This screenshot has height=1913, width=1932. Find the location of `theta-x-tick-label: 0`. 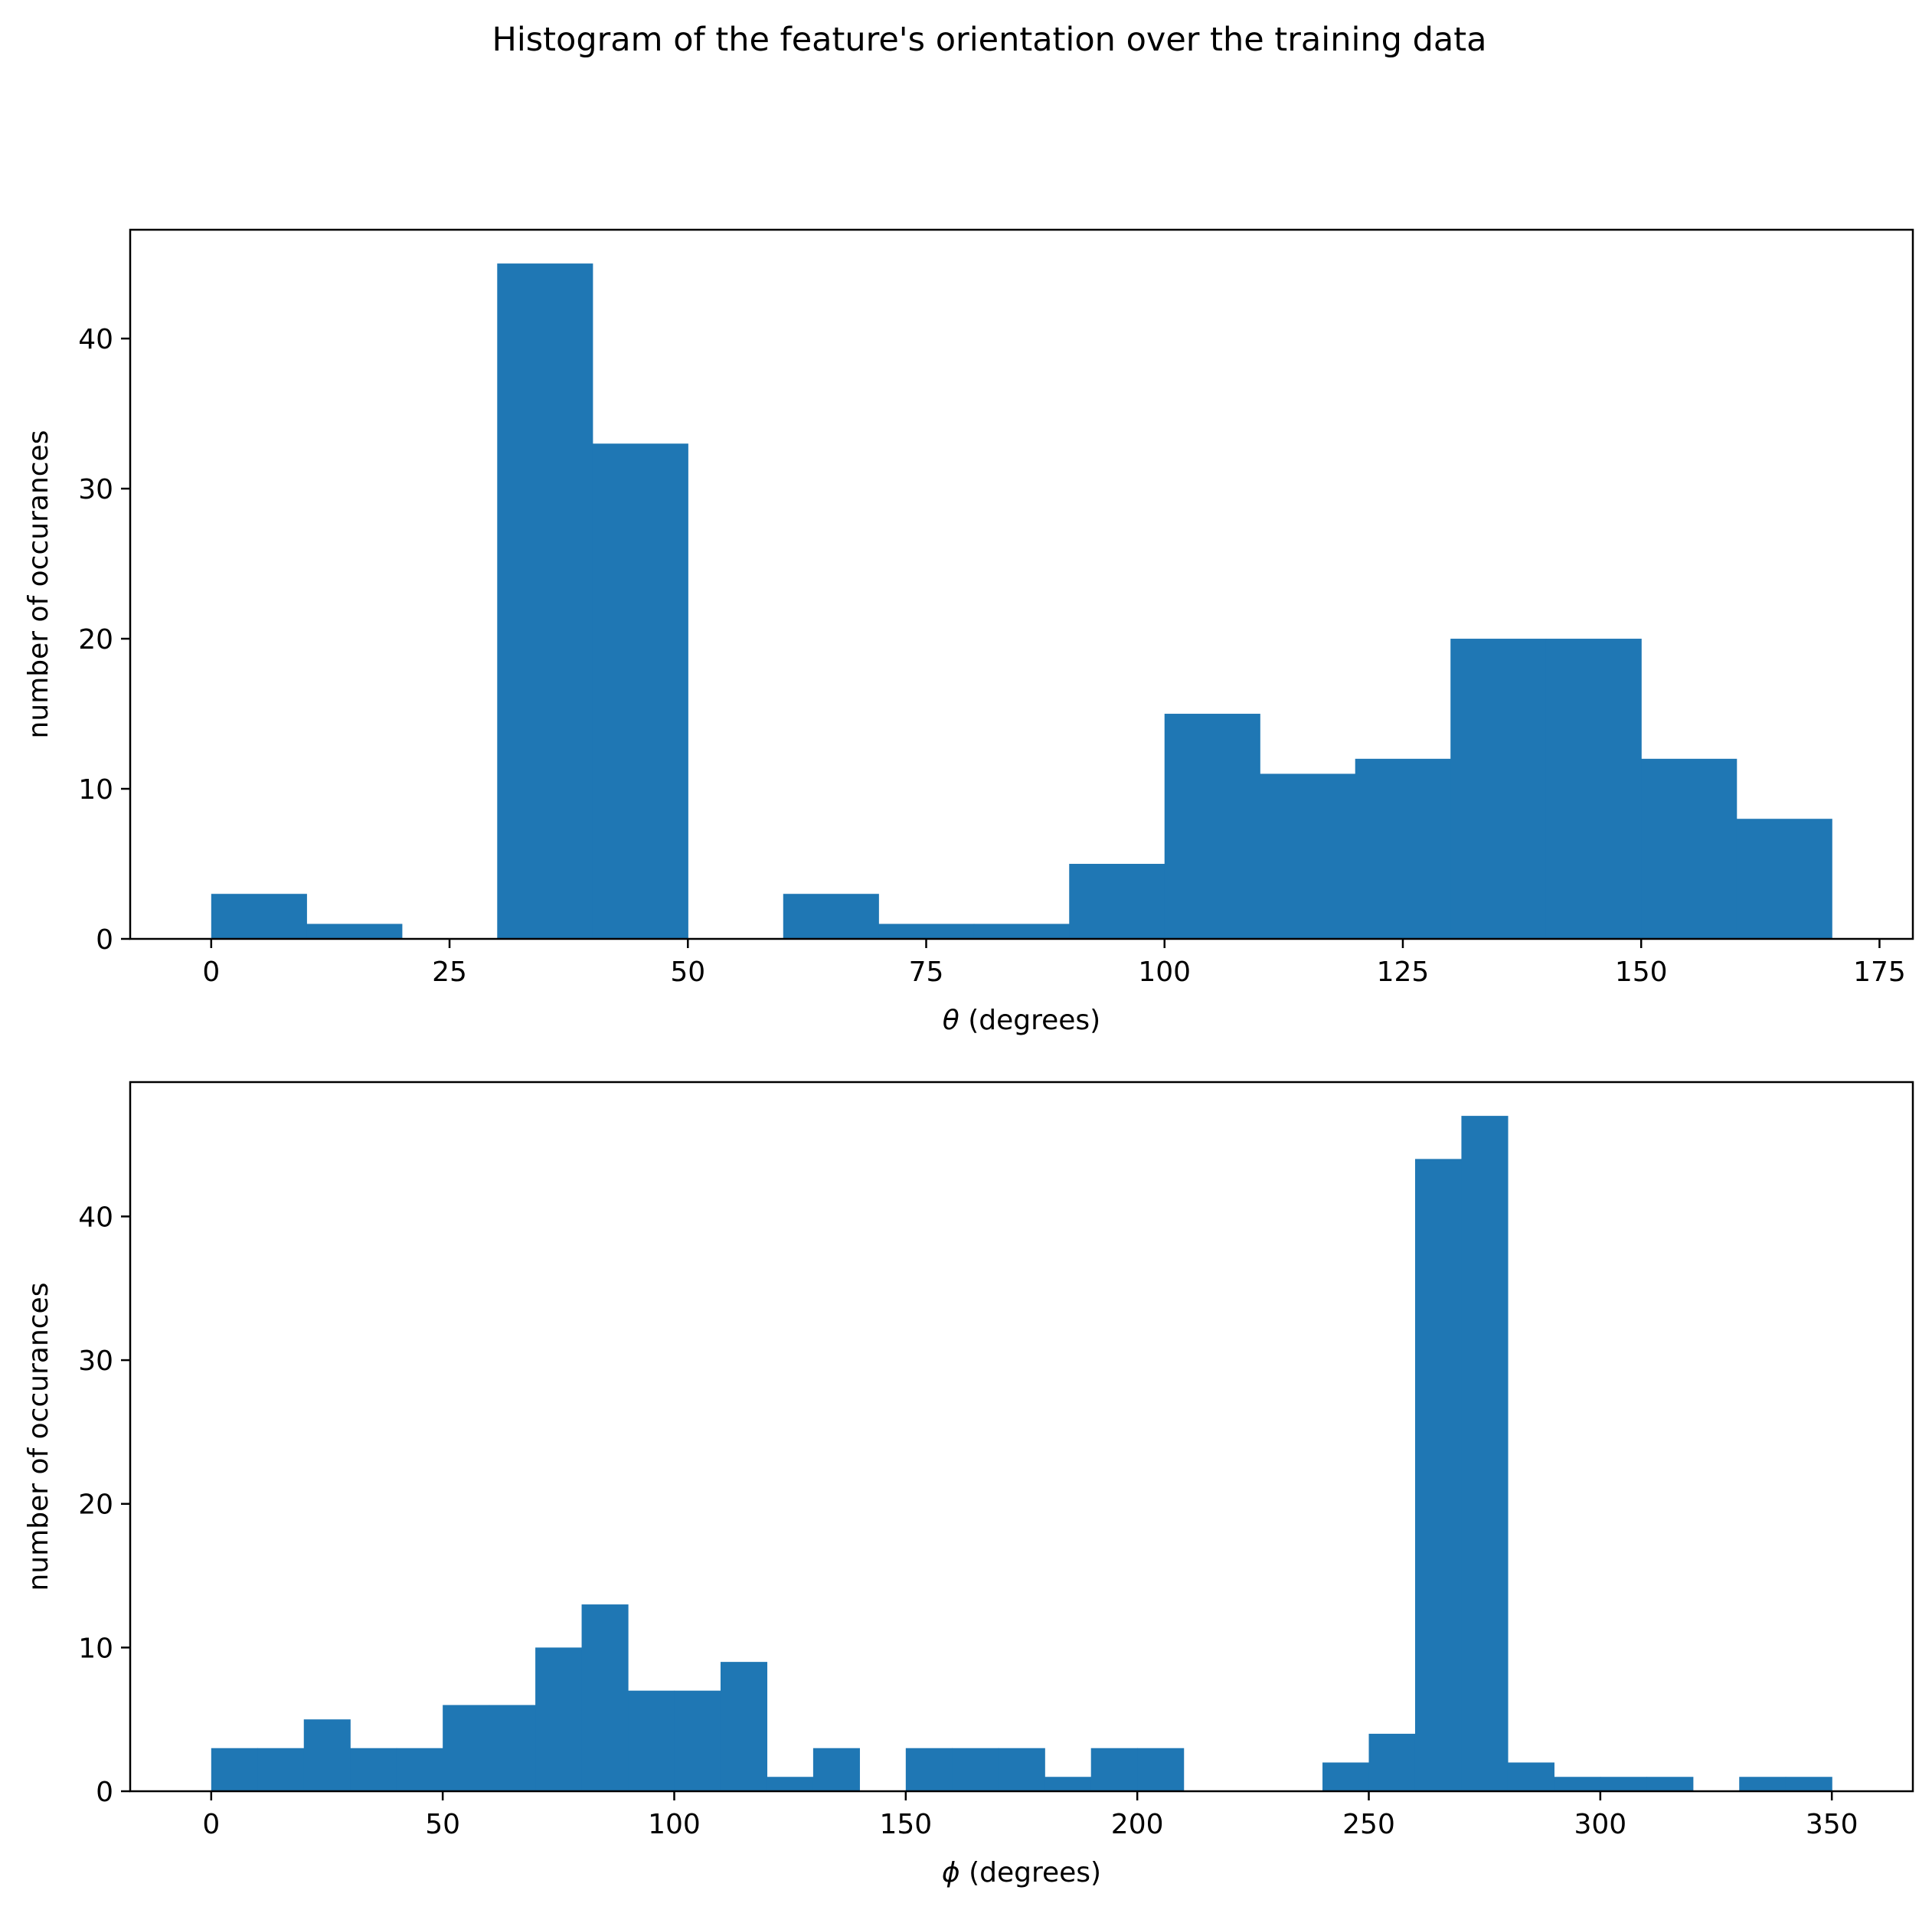

theta-x-tick-label: 0 is located at coordinates (211, 972).